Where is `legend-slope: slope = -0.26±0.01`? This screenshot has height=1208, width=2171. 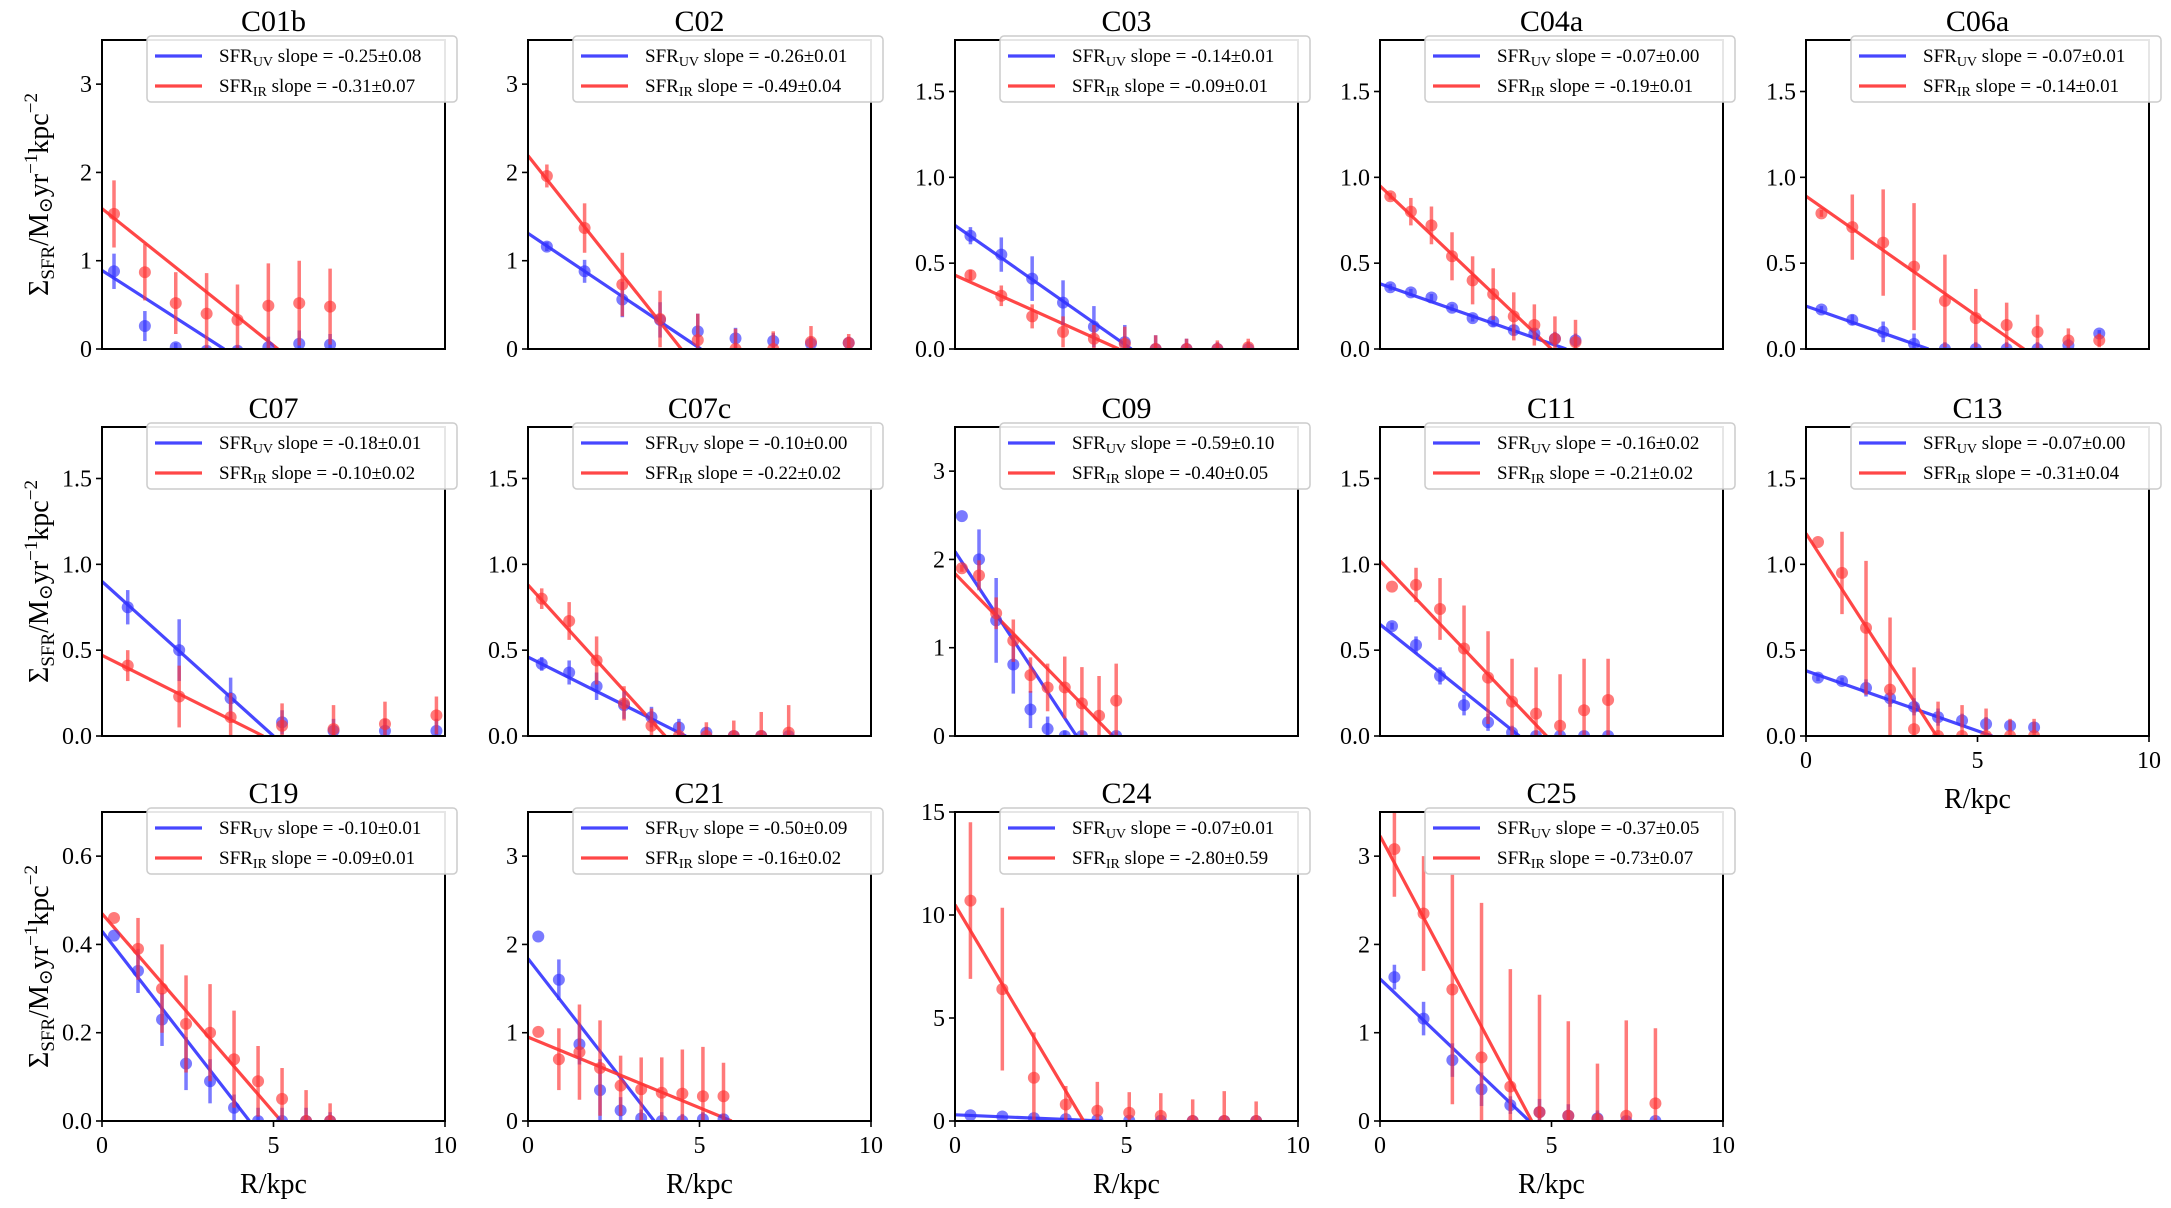
legend-slope: slope = -0.26±0.01 is located at coordinates (773, 56).